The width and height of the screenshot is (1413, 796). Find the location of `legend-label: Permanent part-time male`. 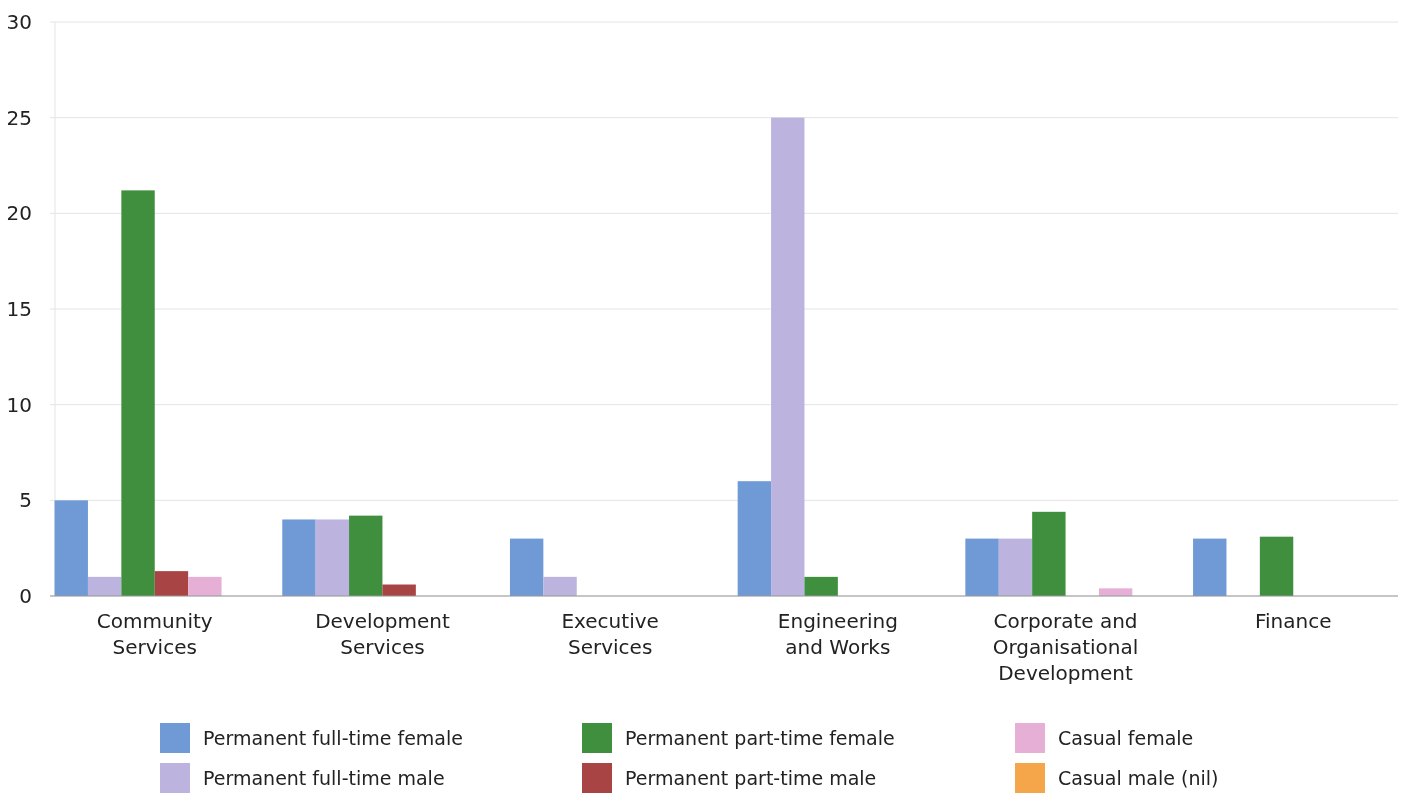

legend-label: Permanent part-time male is located at coordinates (751, 777).